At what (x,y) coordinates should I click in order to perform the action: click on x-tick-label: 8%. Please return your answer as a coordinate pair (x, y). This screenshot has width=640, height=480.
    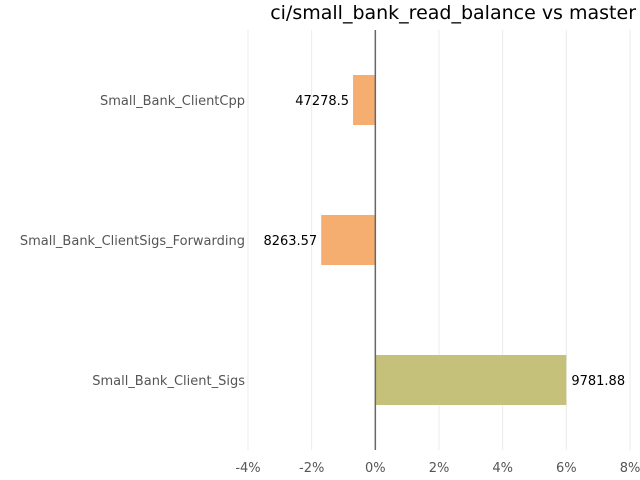
    Looking at the image, I should click on (630, 468).